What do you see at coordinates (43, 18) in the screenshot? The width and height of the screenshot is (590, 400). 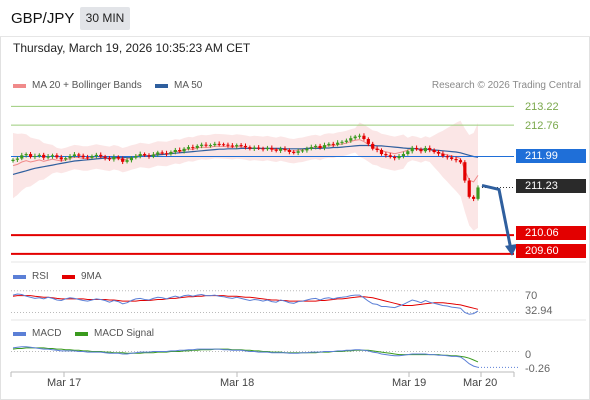 I see `symbol-title: GBP/JPY` at bounding box center [43, 18].